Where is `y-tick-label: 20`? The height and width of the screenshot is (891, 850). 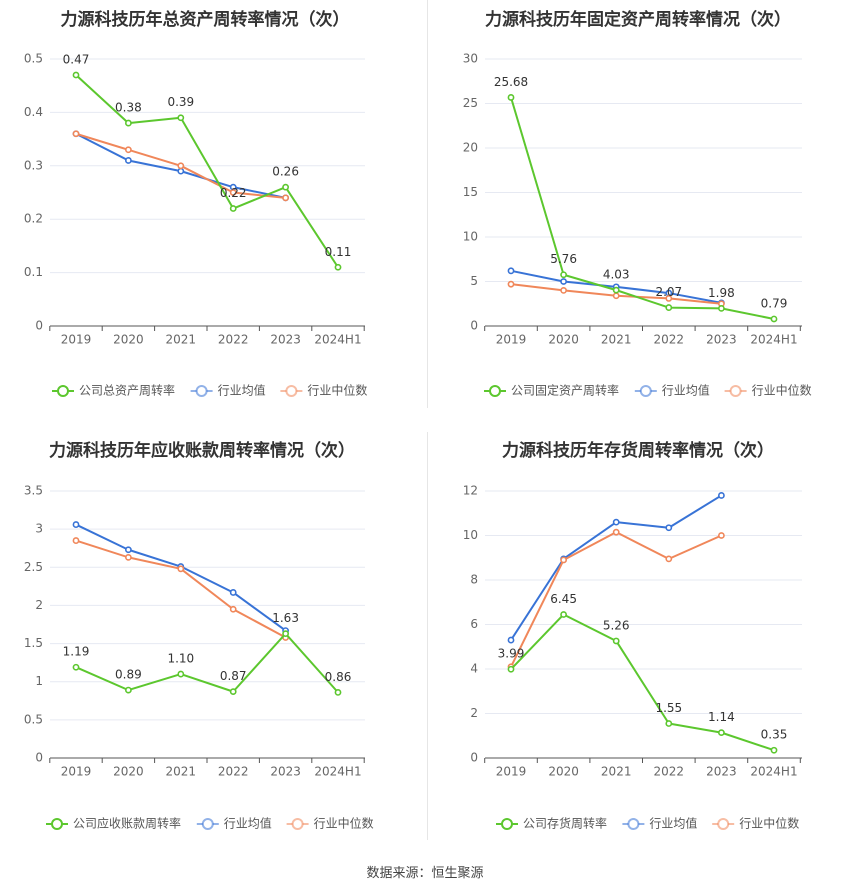
y-tick-label: 20 is located at coordinates (470, 148).